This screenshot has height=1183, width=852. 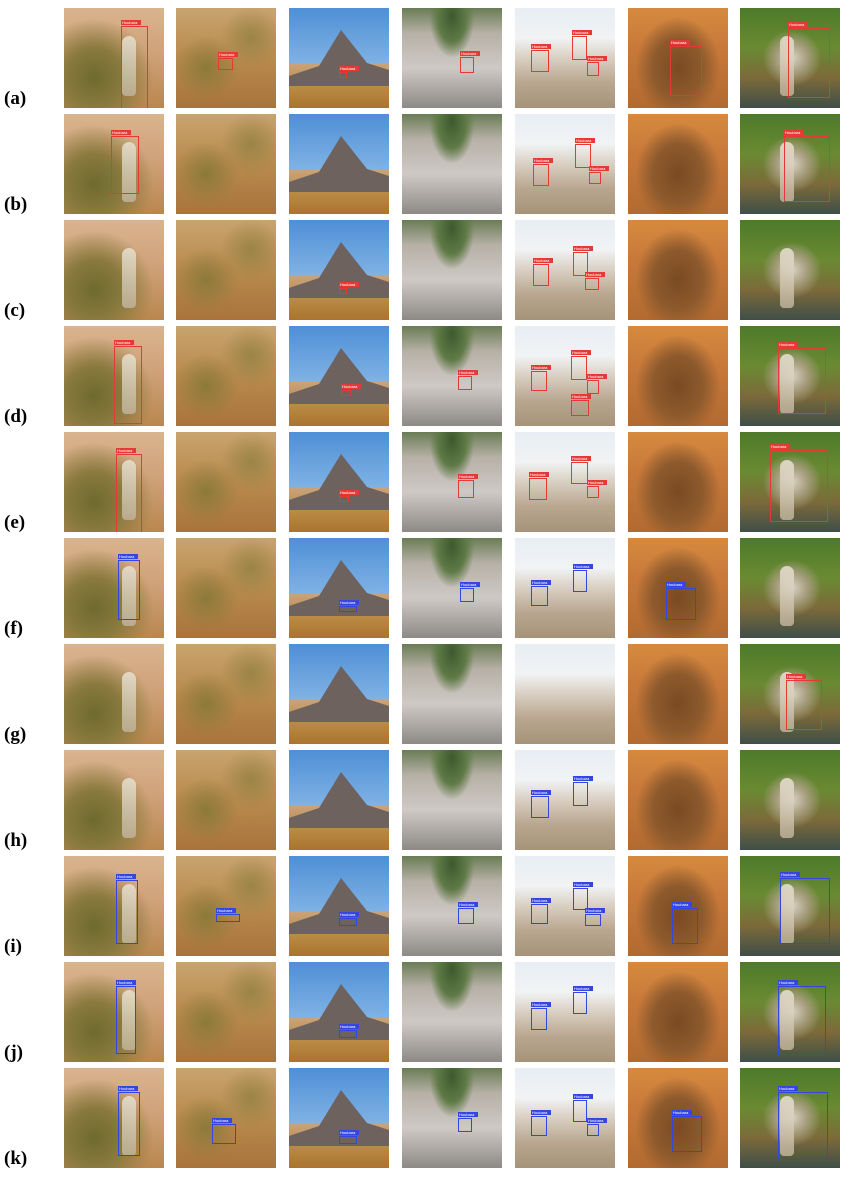 What do you see at coordinates (16, 204) in the screenshot?
I see `row-label: (b)` at bounding box center [16, 204].